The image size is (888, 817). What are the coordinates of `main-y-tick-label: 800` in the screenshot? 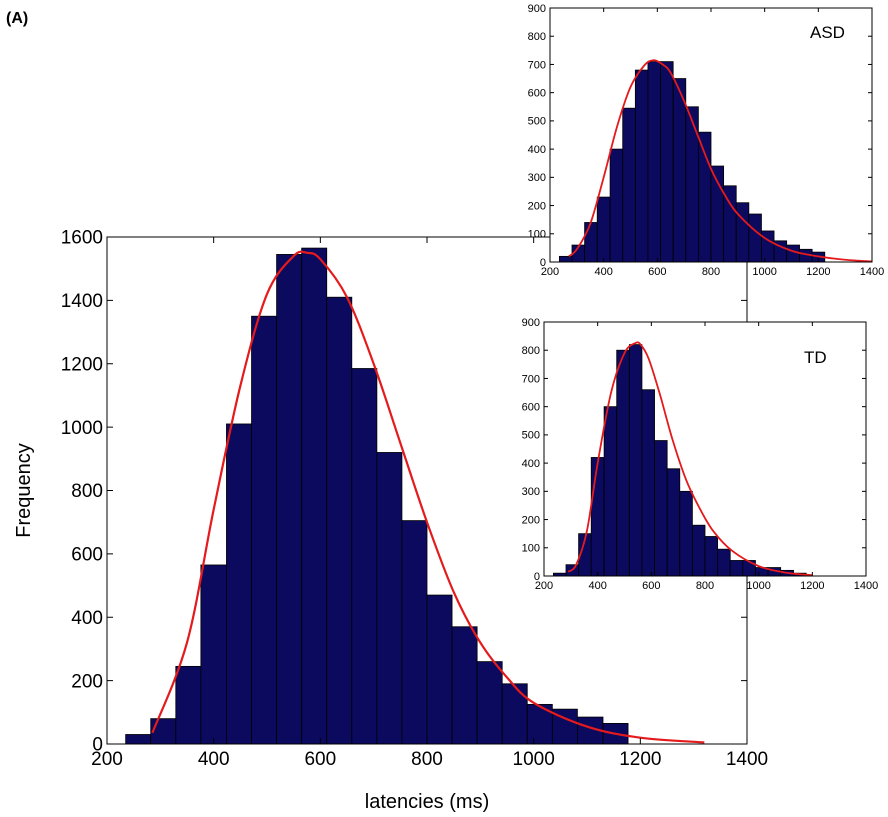 It's located at (87, 491).